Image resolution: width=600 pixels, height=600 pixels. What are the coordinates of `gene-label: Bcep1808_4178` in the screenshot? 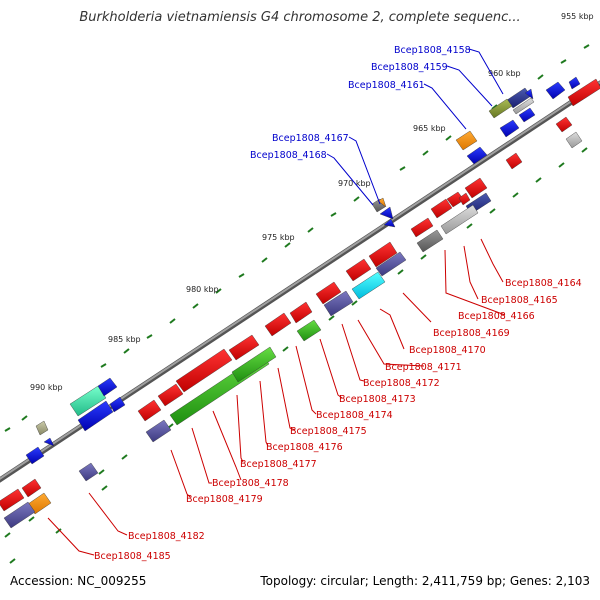 It's located at (250, 483).